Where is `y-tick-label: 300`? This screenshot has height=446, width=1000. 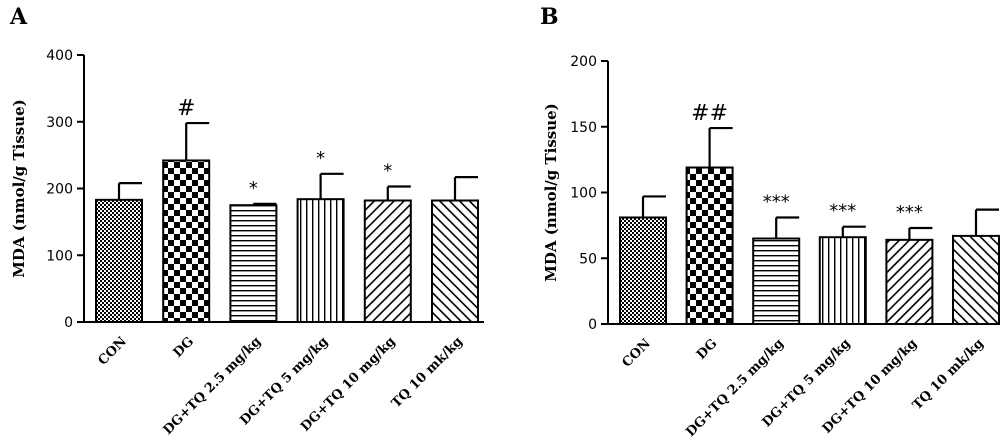 y-tick-label: 300 is located at coordinates (59, 123).